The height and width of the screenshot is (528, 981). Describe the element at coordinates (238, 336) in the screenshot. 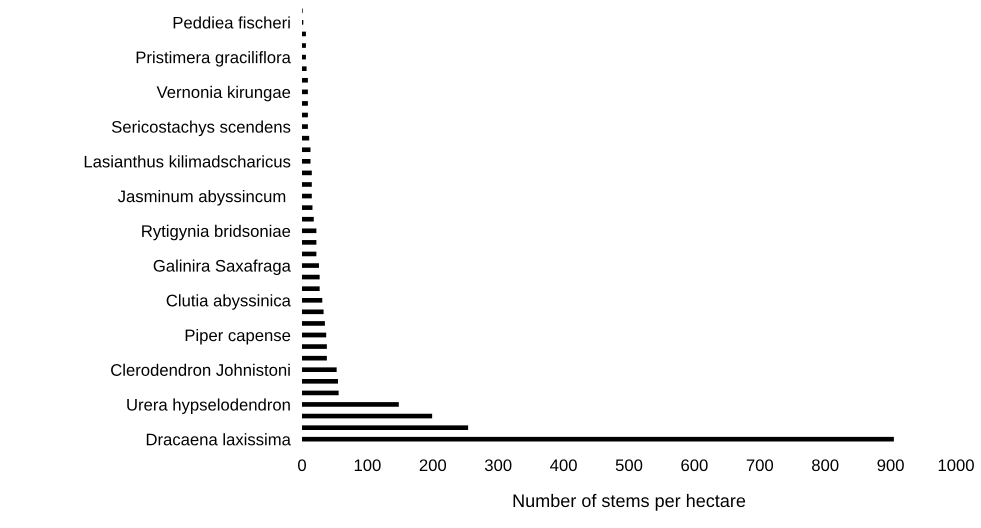

I see `y-tick-label: Piper capense` at that location.